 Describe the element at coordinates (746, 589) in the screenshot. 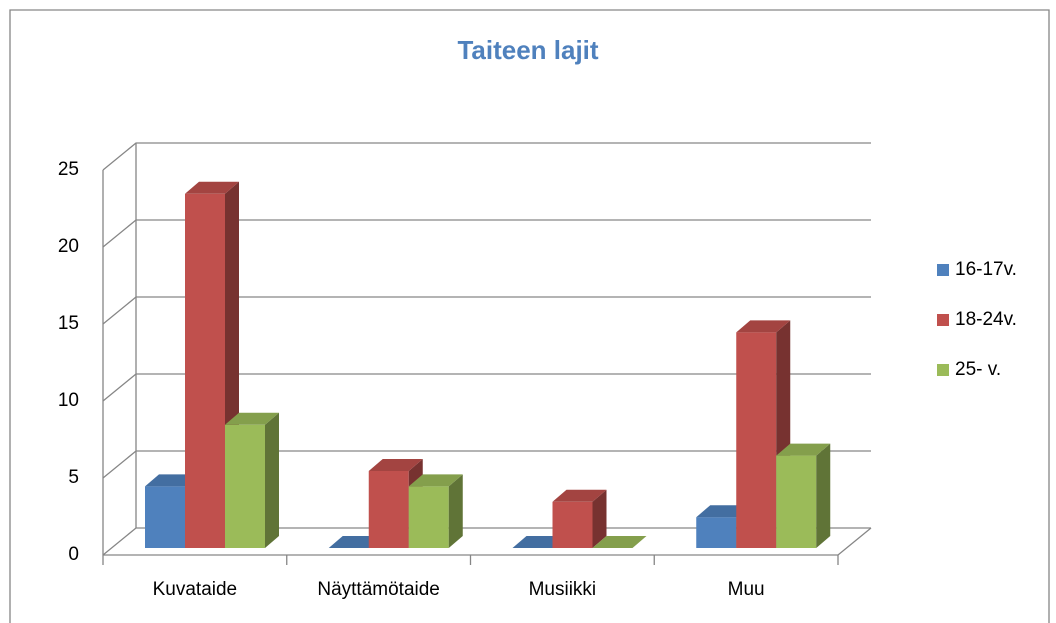

I see `x-tick-label: Muu` at that location.